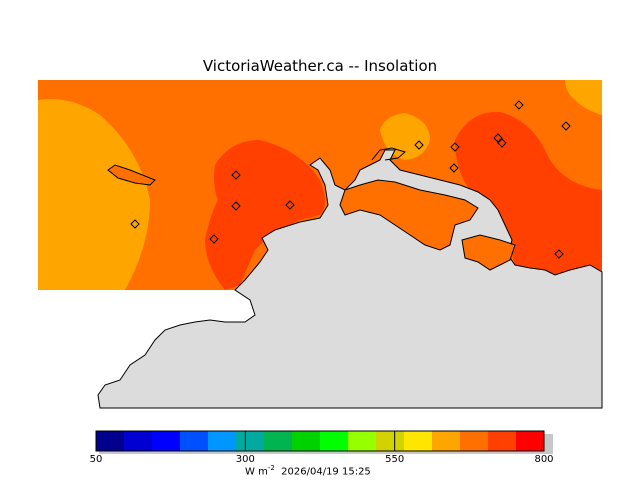 The image size is (640, 480). I want to click on colorbar-swatches, so click(320, 441).